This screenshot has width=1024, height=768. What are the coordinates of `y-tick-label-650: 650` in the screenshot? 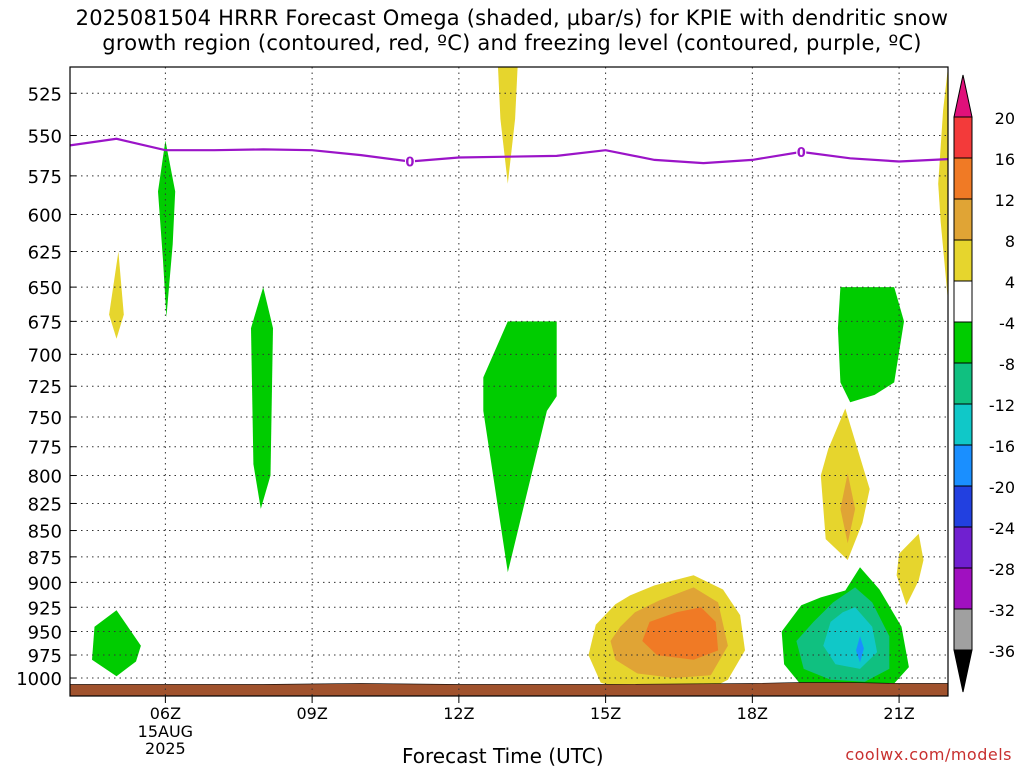 It's located at (45, 288).